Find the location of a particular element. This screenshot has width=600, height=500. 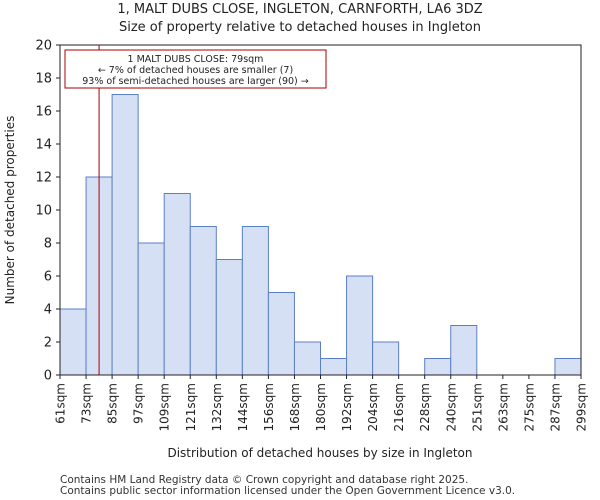

x-tick-label: 180sqm is located at coordinates (321, 407).